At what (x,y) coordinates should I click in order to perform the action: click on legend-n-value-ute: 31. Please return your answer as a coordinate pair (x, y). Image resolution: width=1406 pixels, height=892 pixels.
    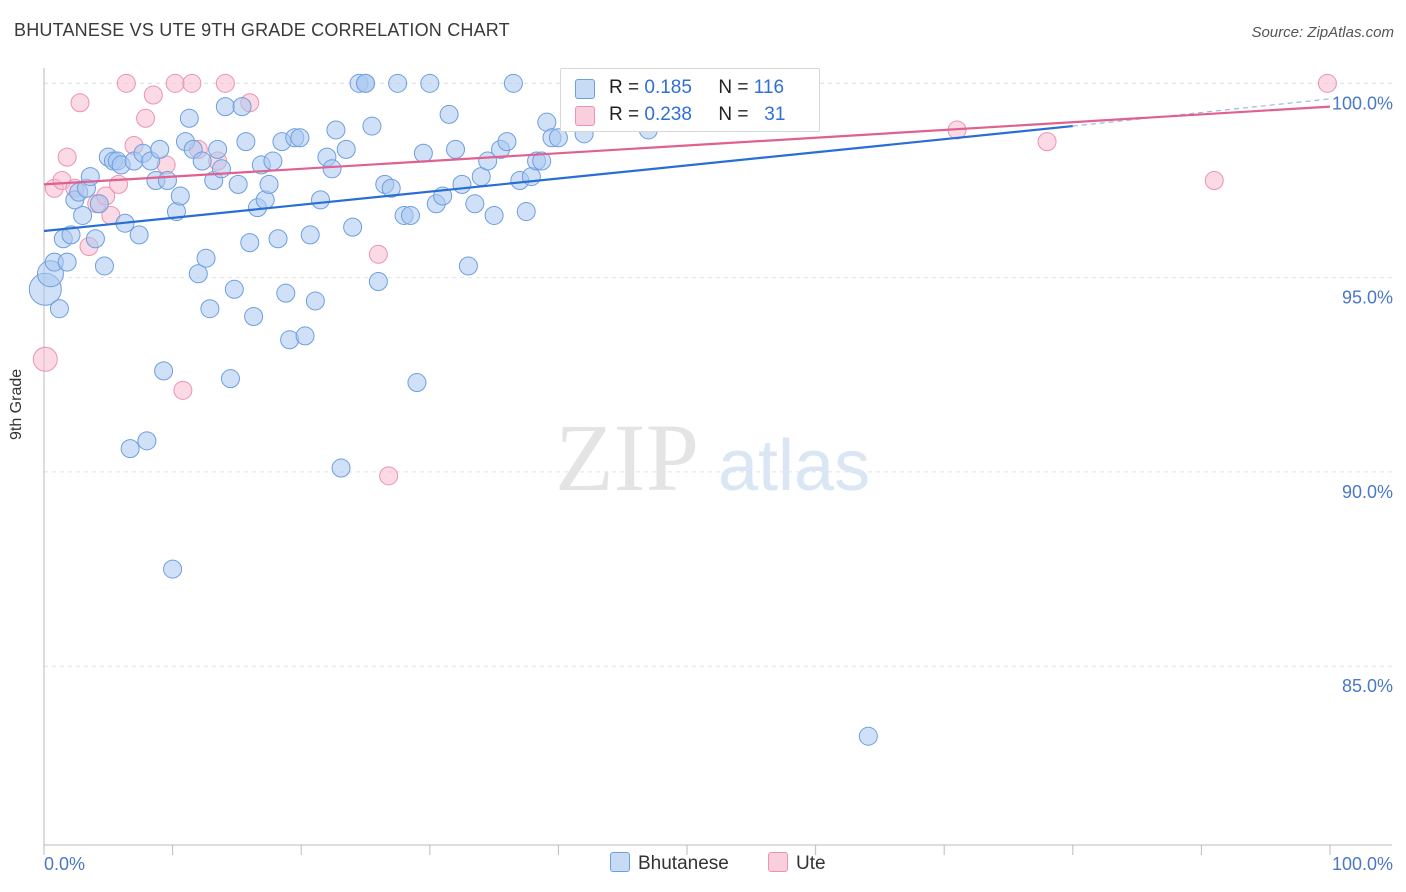
    Looking at the image, I should click on (775, 114).